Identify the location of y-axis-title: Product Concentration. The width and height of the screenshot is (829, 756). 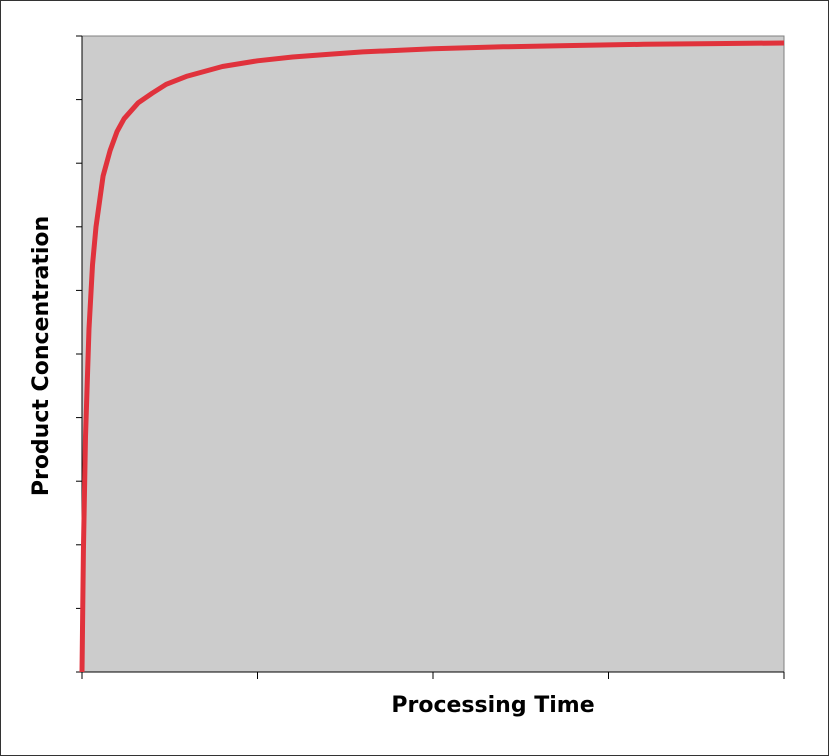
(41, 356).